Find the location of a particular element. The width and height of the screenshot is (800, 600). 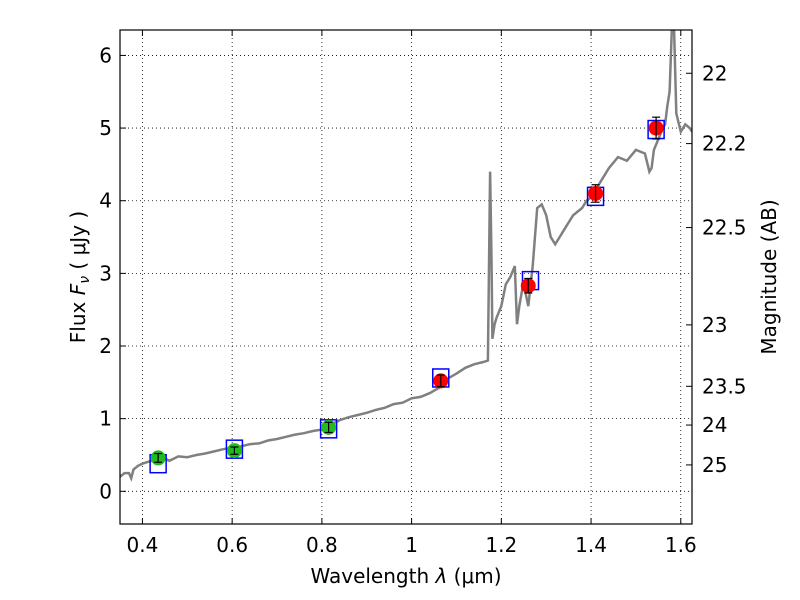

y-tick-label: 6 is located at coordinates (105, 55).